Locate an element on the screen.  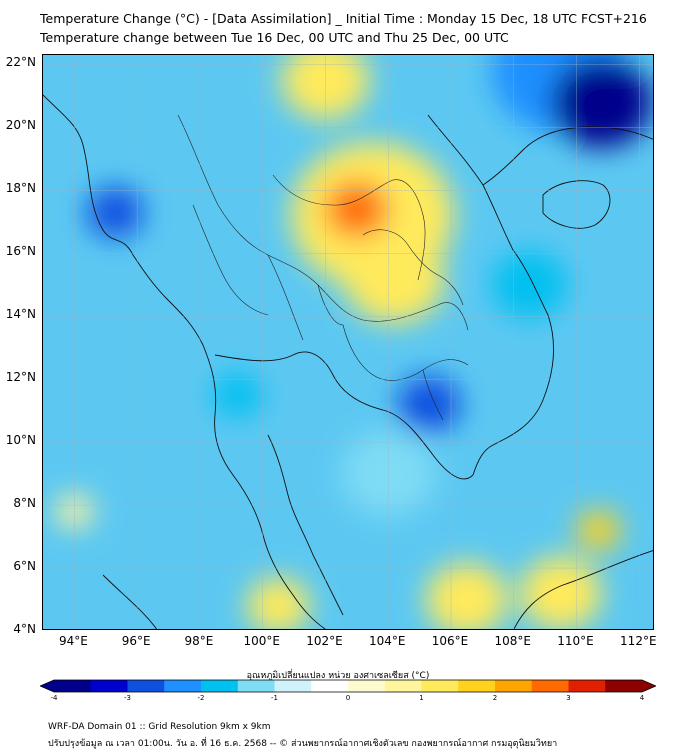
latitude-tick-label: 20°N is located at coordinates (20, 125).